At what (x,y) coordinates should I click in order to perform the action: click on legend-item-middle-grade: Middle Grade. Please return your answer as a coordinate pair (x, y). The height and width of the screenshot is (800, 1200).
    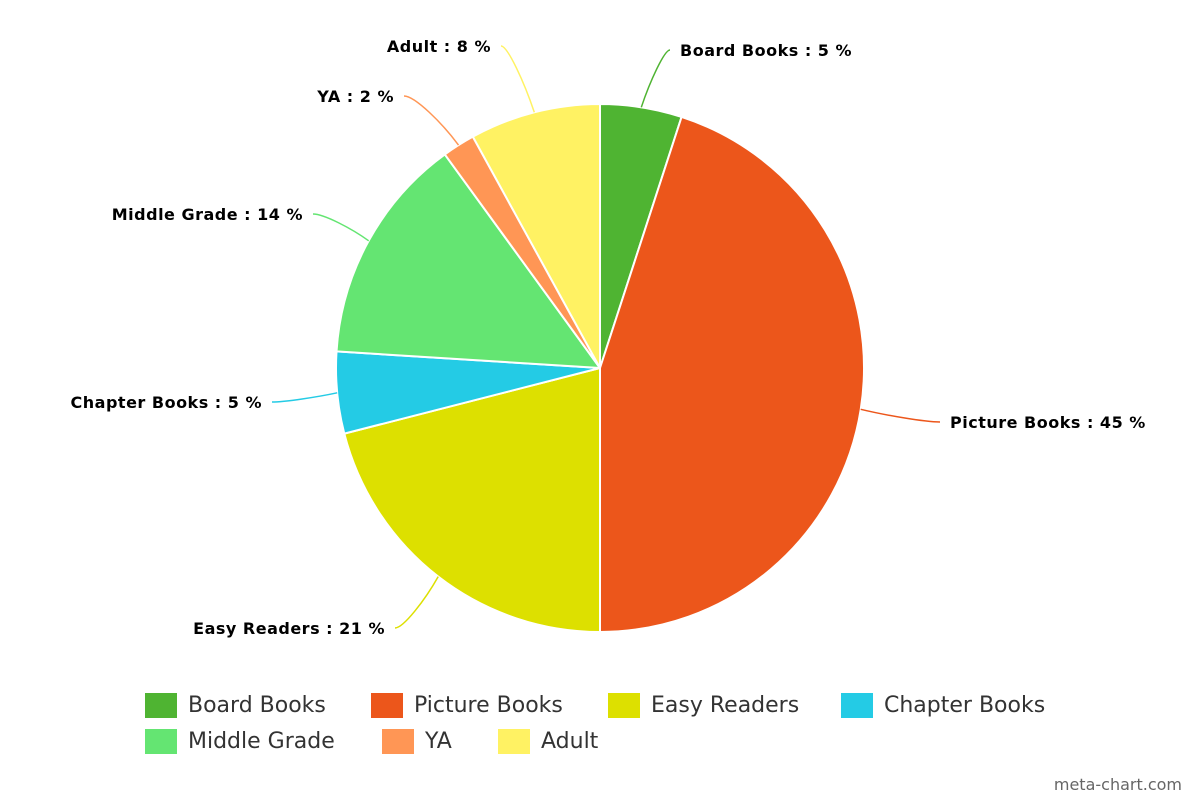
    Looking at the image, I should click on (263, 741).